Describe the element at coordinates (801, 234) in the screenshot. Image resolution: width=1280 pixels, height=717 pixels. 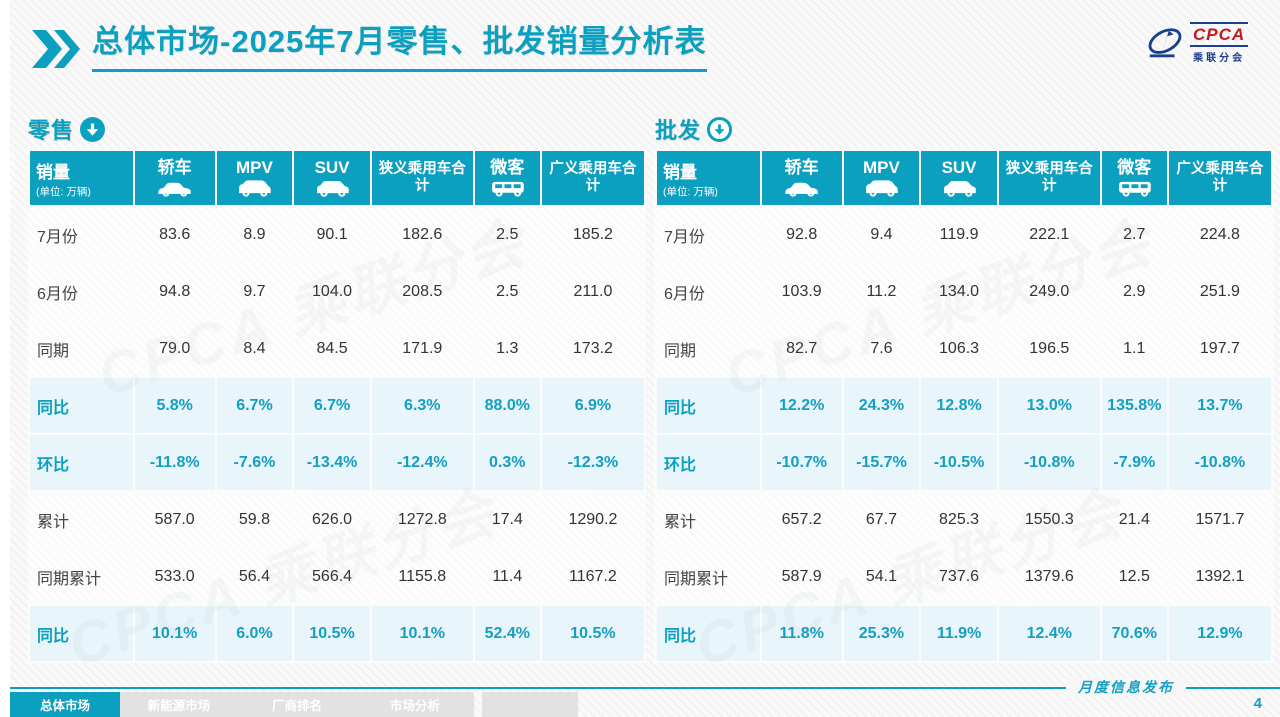
I see `table-cell: 92.8` at that location.